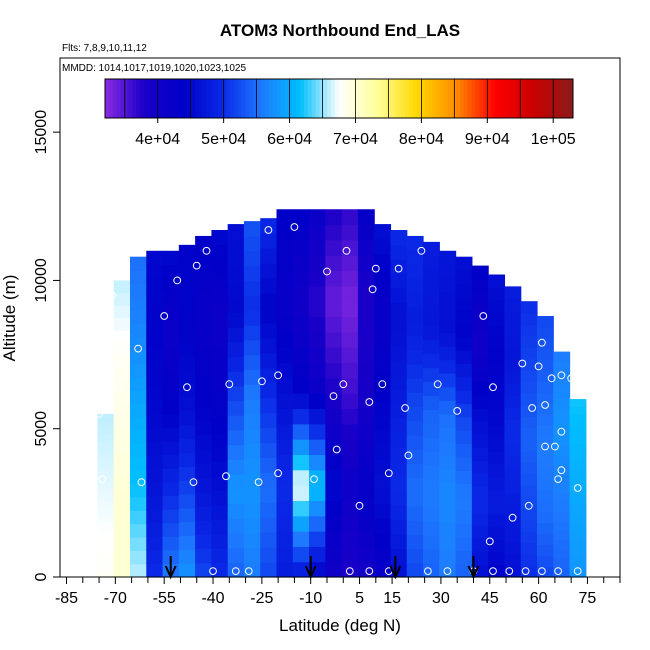 This screenshot has width=650, height=650. Describe the element at coordinates (66, 598) in the screenshot. I see `x-tick-label: -85` at that location.